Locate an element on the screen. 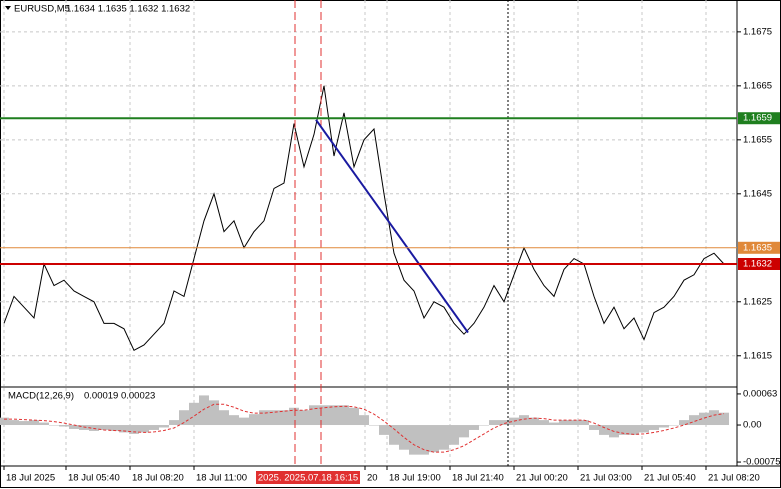 Image resolution: width=781 pixels, height=489 pixels. trendline is located at coordinates (392, 226).